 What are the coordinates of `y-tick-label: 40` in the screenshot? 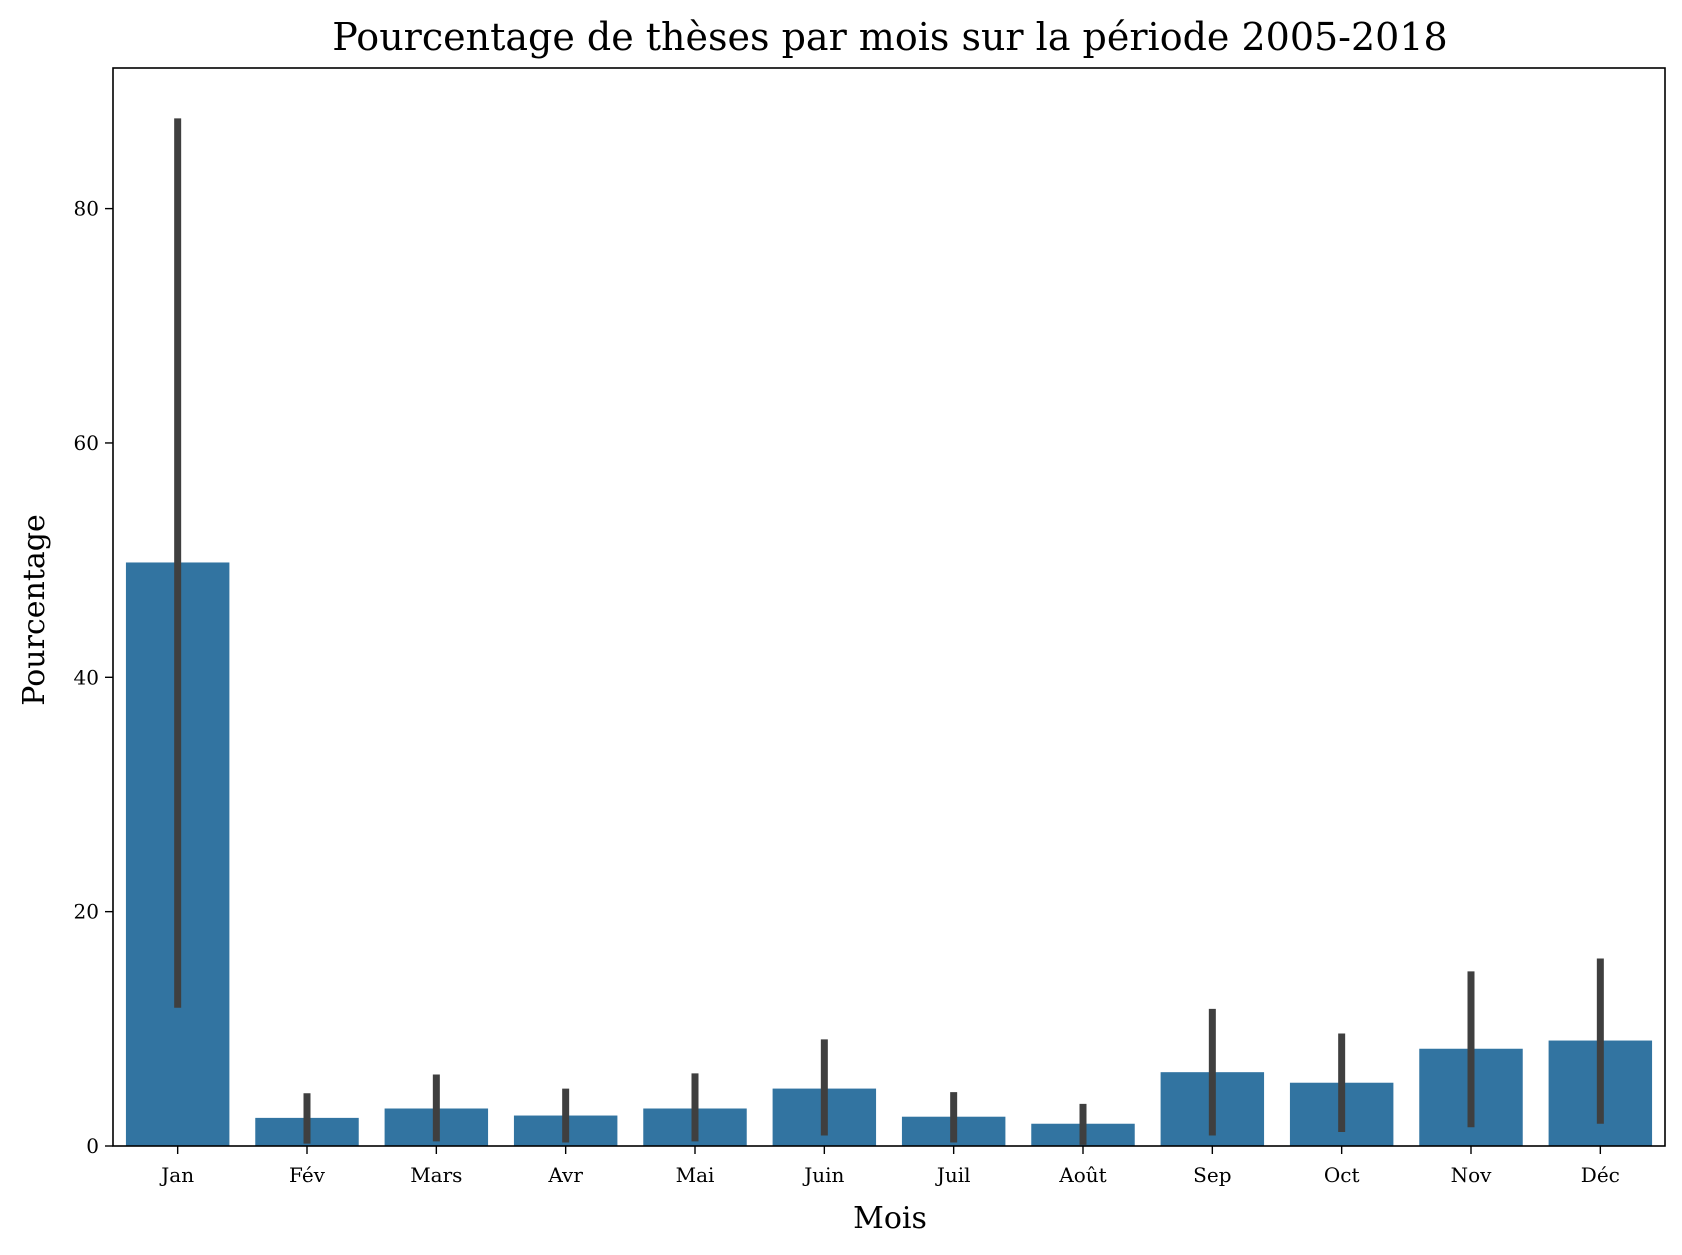 It's located at (86, 677).